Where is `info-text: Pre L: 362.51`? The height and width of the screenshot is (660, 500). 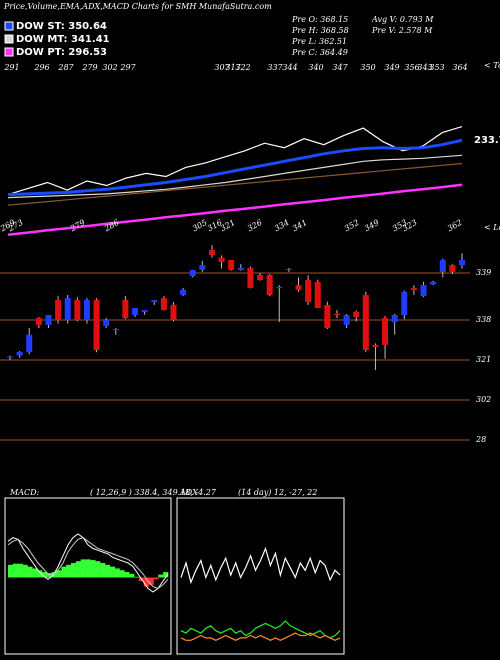 info-text: Pre L: 362.51 is located at coordinates (319, 41).